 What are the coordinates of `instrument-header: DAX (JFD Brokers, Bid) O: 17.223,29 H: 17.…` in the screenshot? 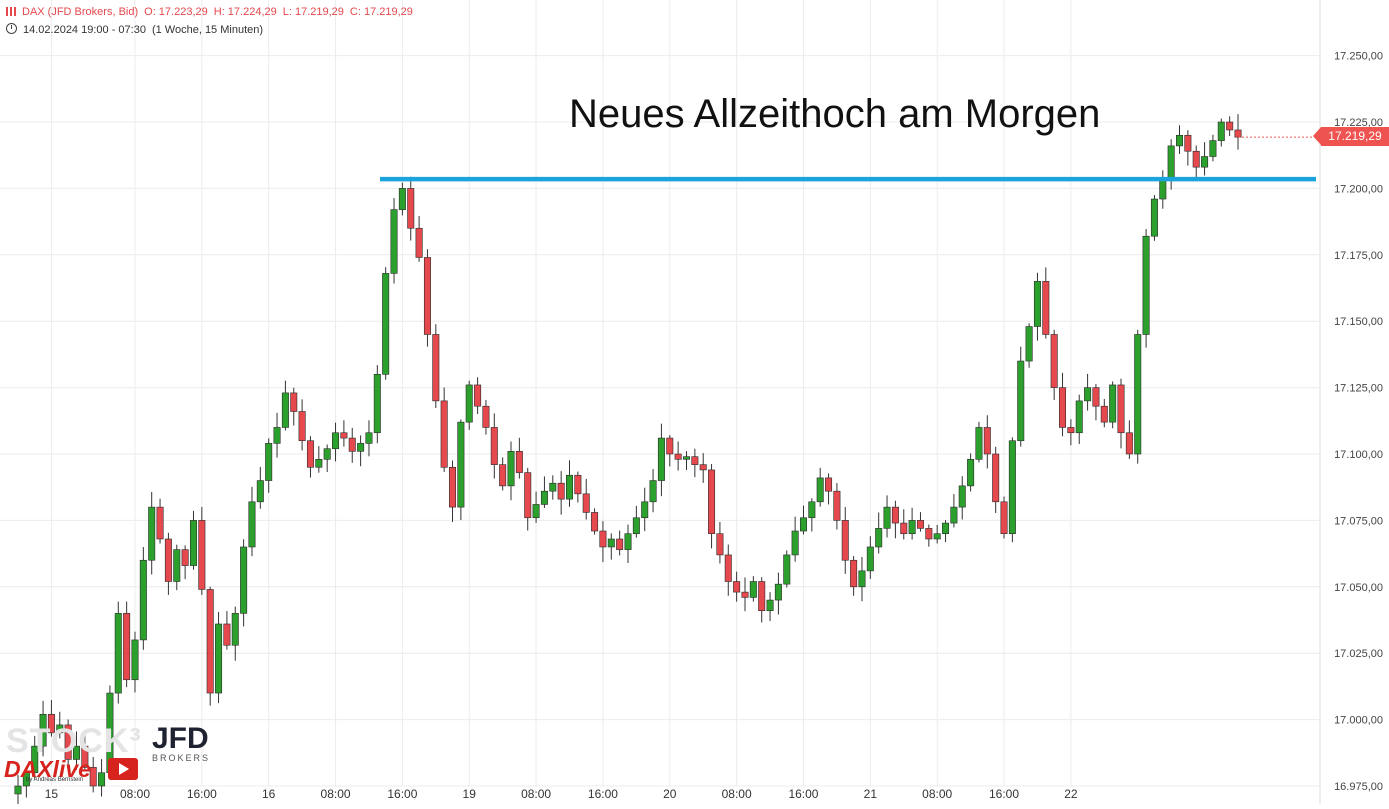 It's located at (212, 12).